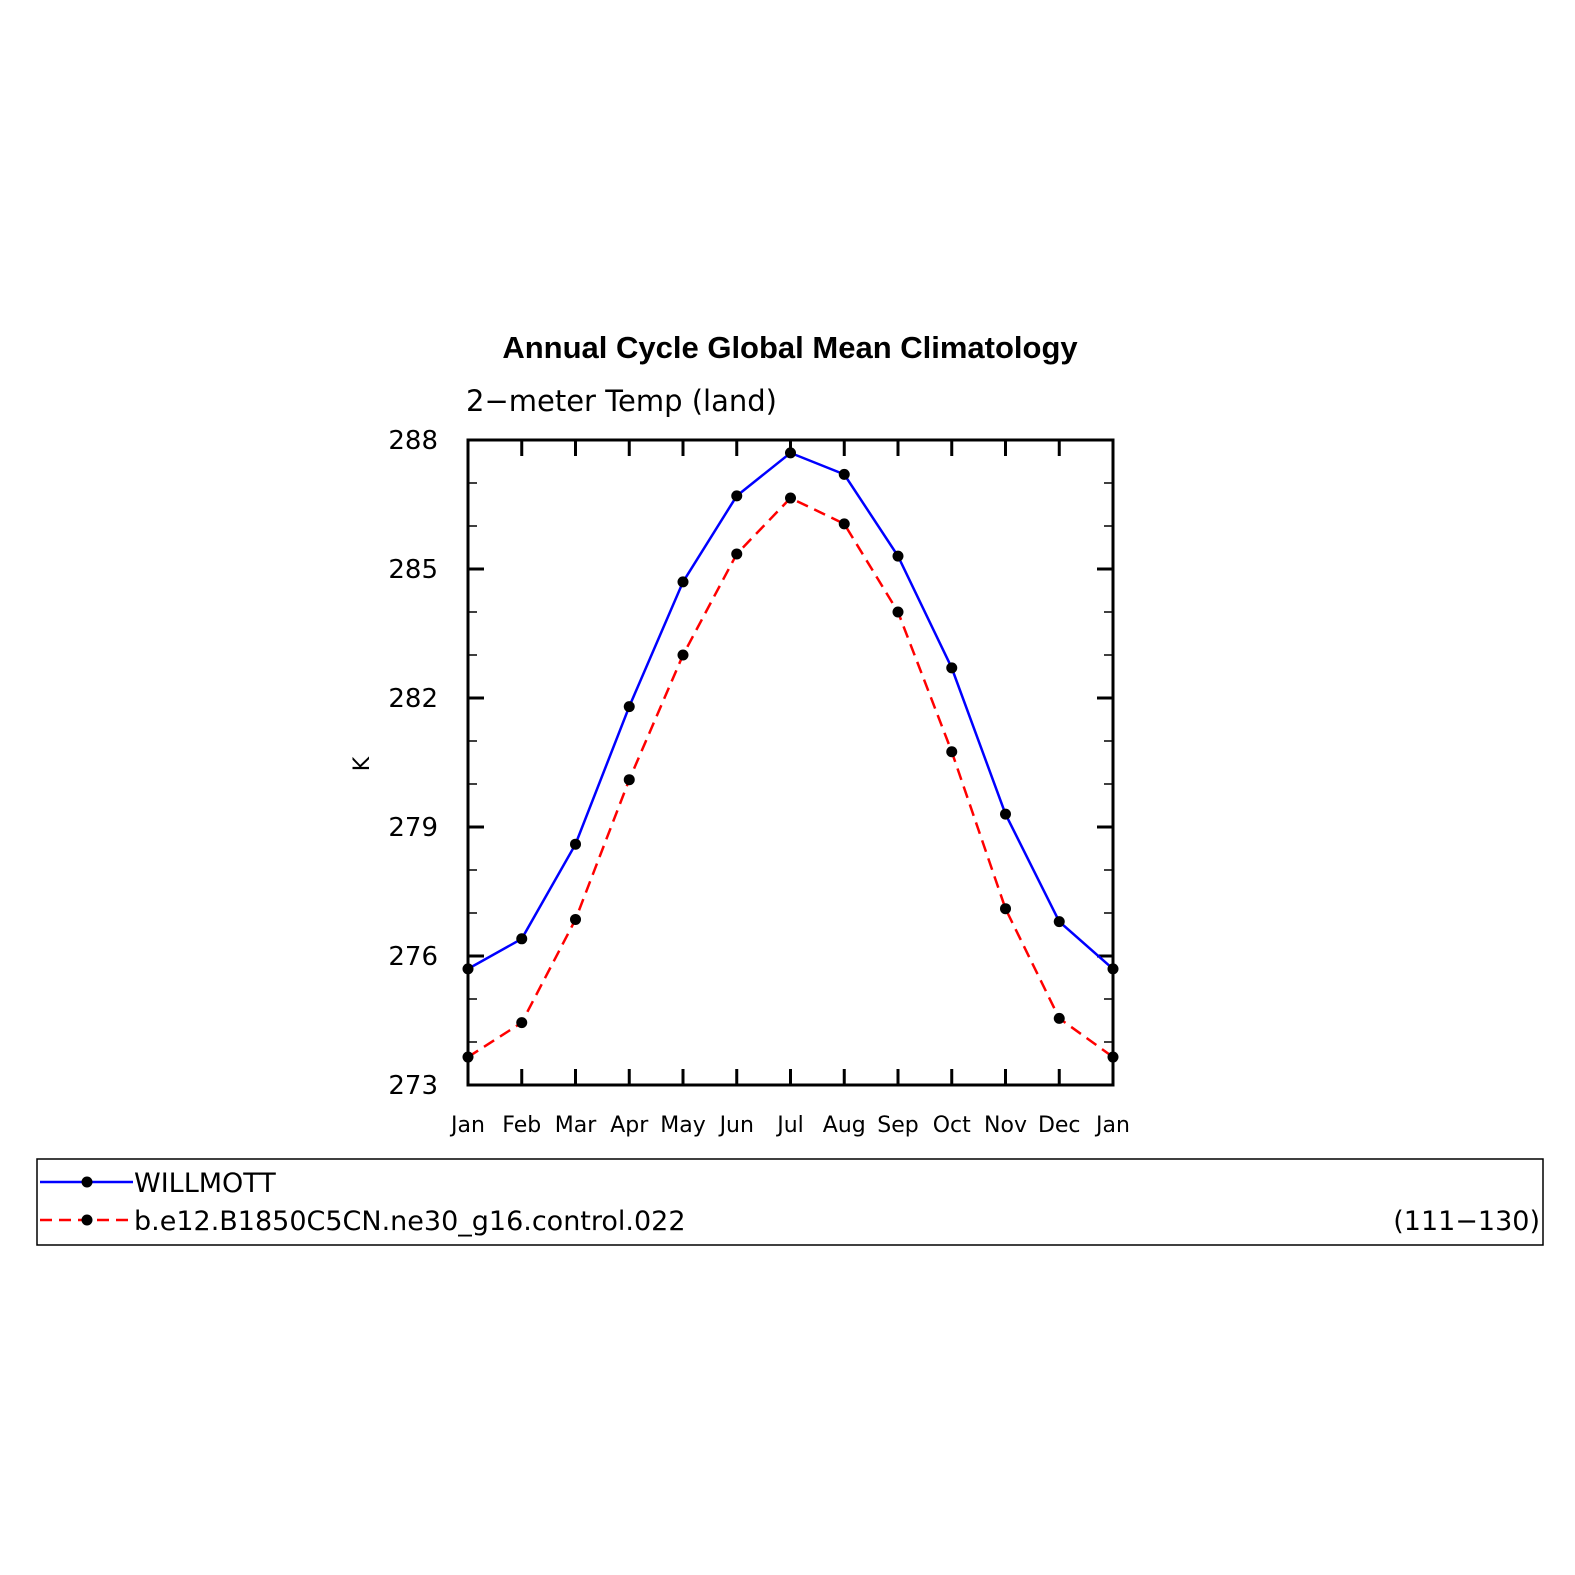 Image resolution: width=1575 pixels, height=1575 pixels. What do you see at coordinates (410, 1221) in the screenshot?
I see `legend-label-model: b.e12.B1850C5CN.ne30_g16.control.022` at bounding box center [410, 1221].